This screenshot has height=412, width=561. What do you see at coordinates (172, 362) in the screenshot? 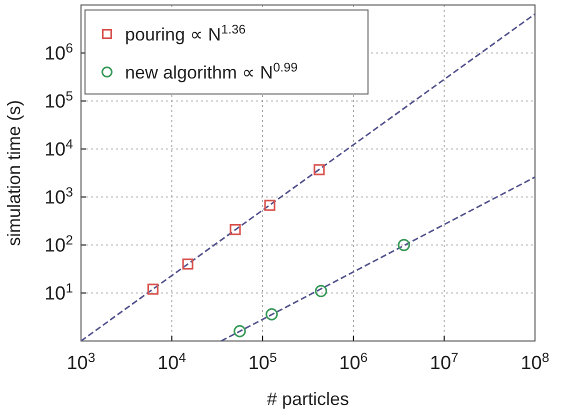
I see `x-tick-label: 10$^{4}$` at bounding box center [172, 362].